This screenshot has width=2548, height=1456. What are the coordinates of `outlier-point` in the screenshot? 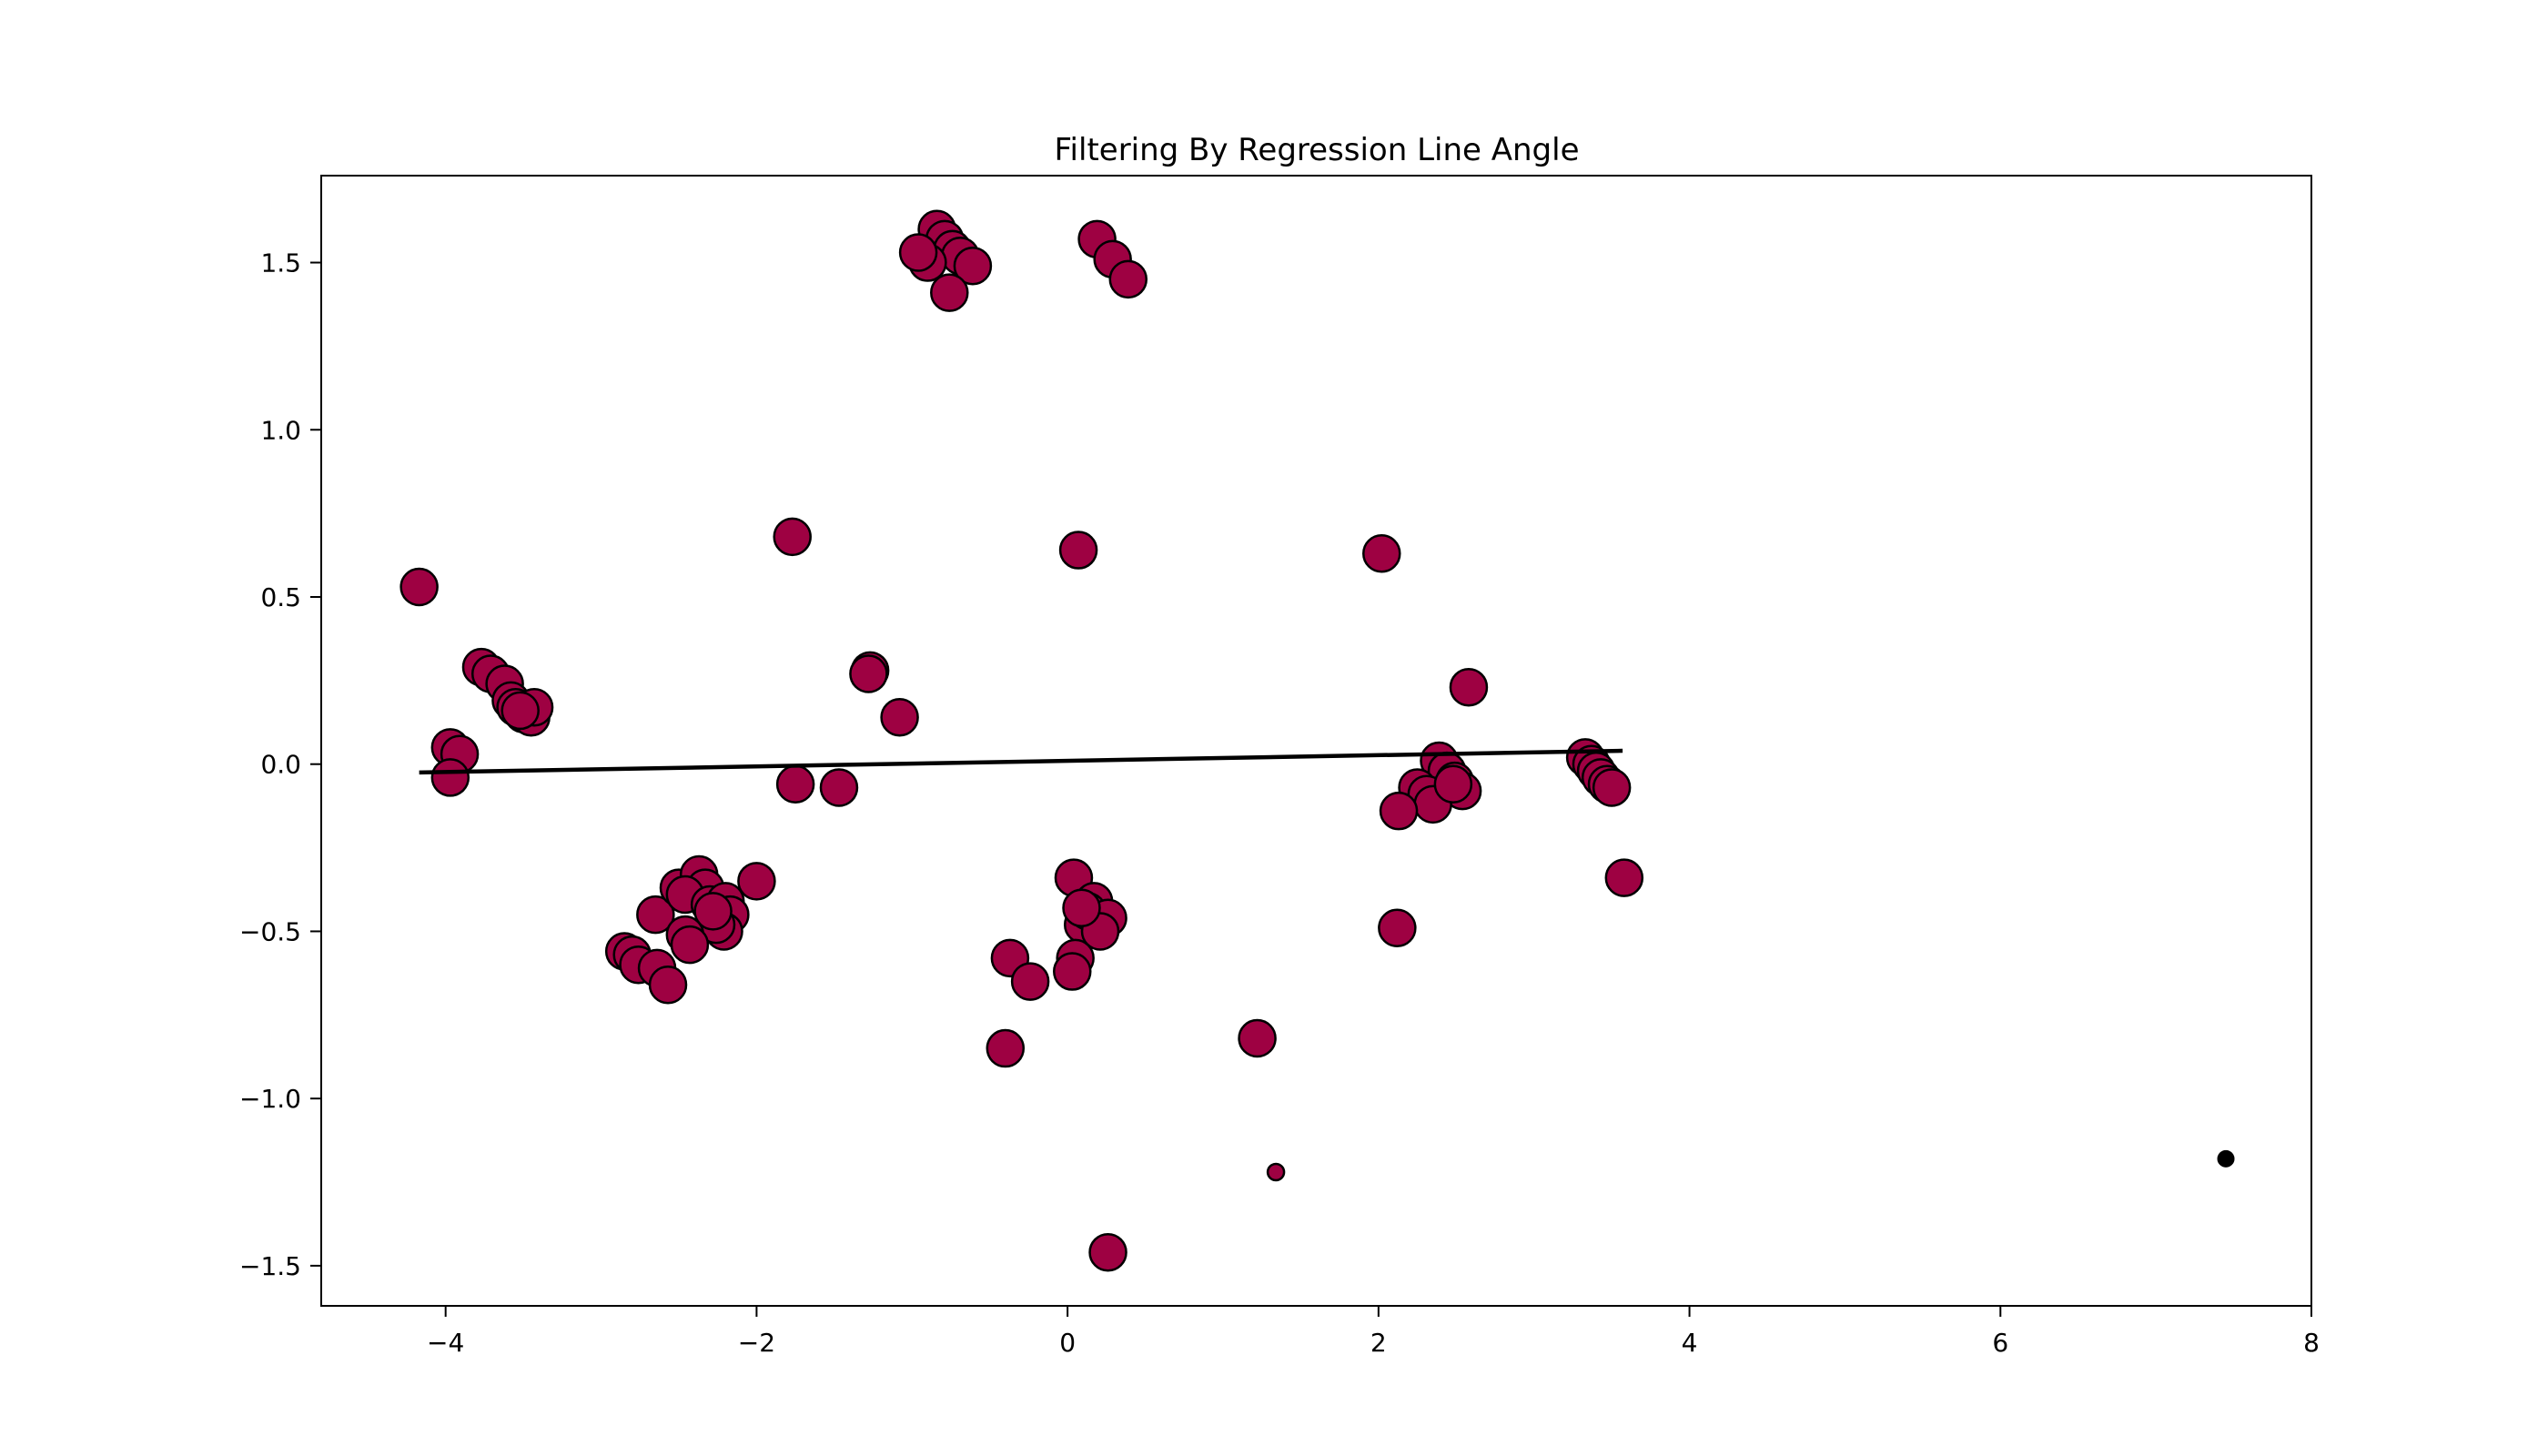 It's located at (2226, 1158).